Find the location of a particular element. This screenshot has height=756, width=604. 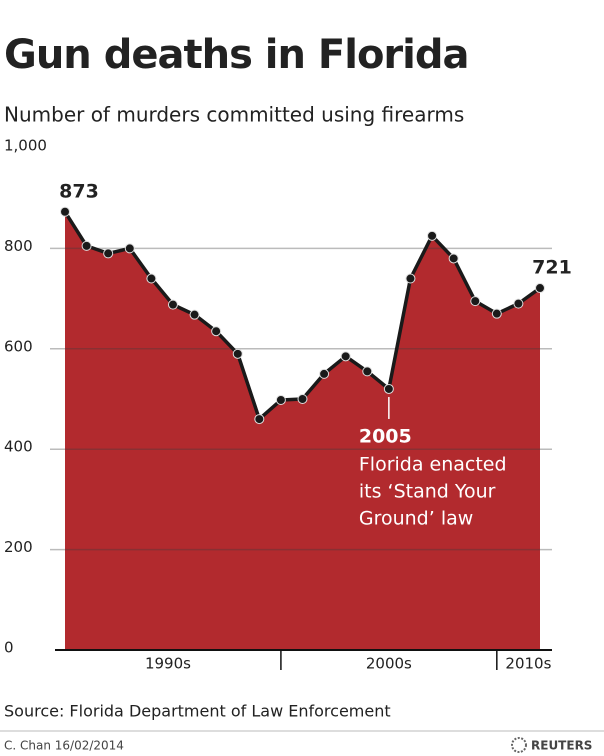

value-label: 721 is located at coordinates (552, 268).